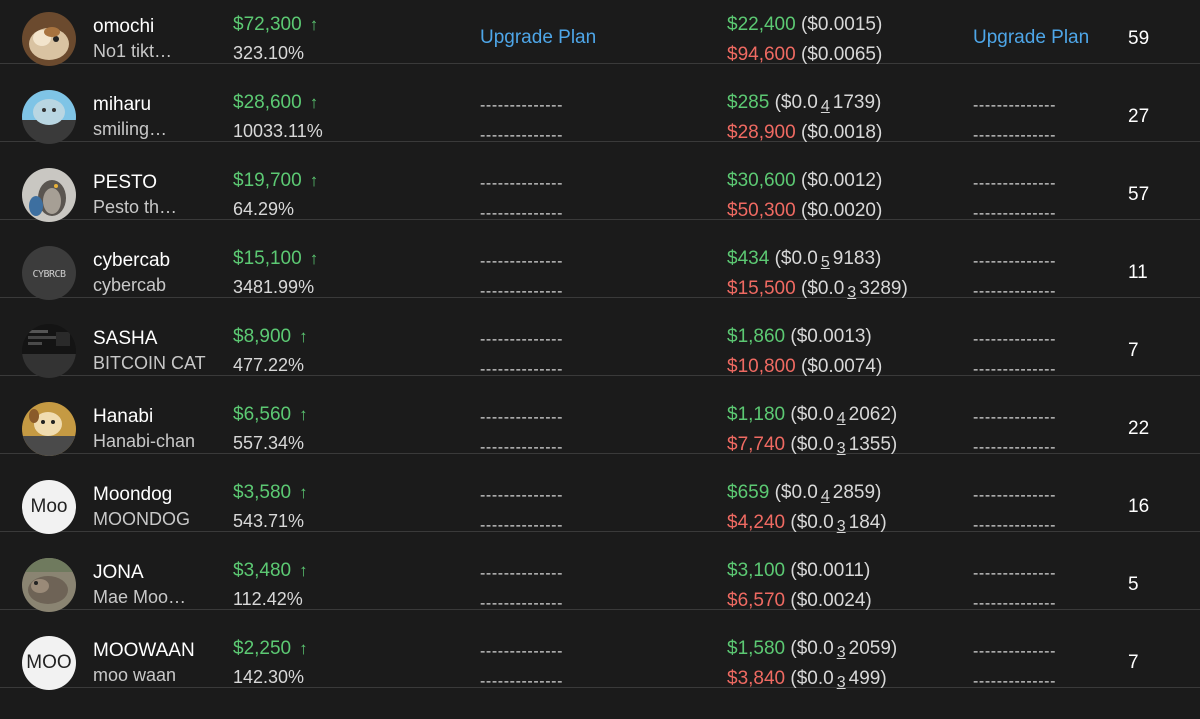  I want to click on penguin-photo-avatar, so click(49, 195).